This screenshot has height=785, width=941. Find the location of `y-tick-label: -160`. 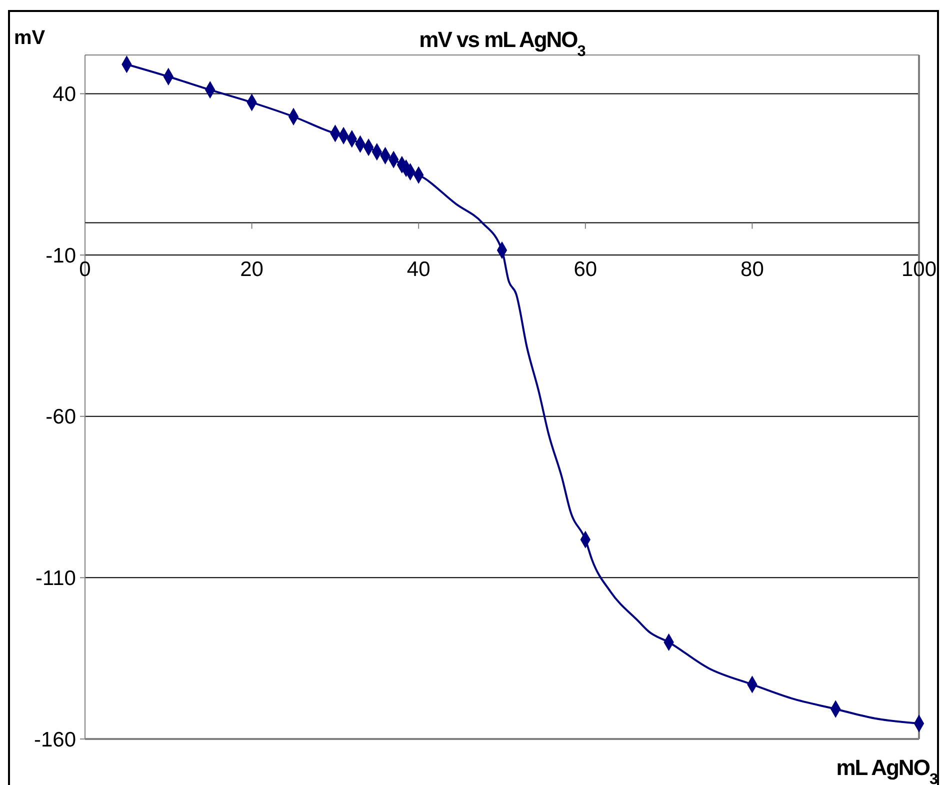

y-tick-label: -160 is located at coordinates (55, 740).